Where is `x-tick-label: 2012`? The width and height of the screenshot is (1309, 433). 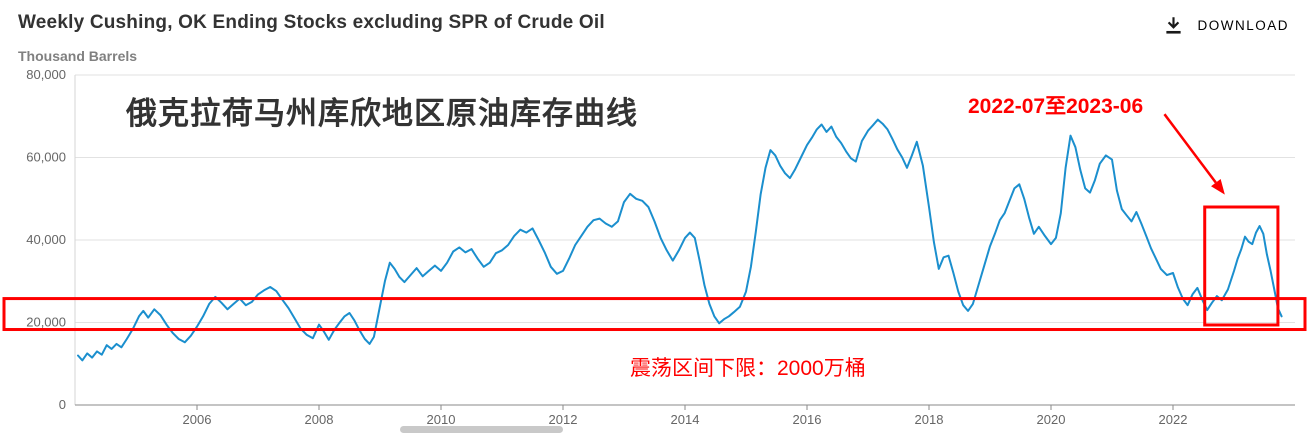 x-tick-label: 2012 is located at coordinates (563, 419).